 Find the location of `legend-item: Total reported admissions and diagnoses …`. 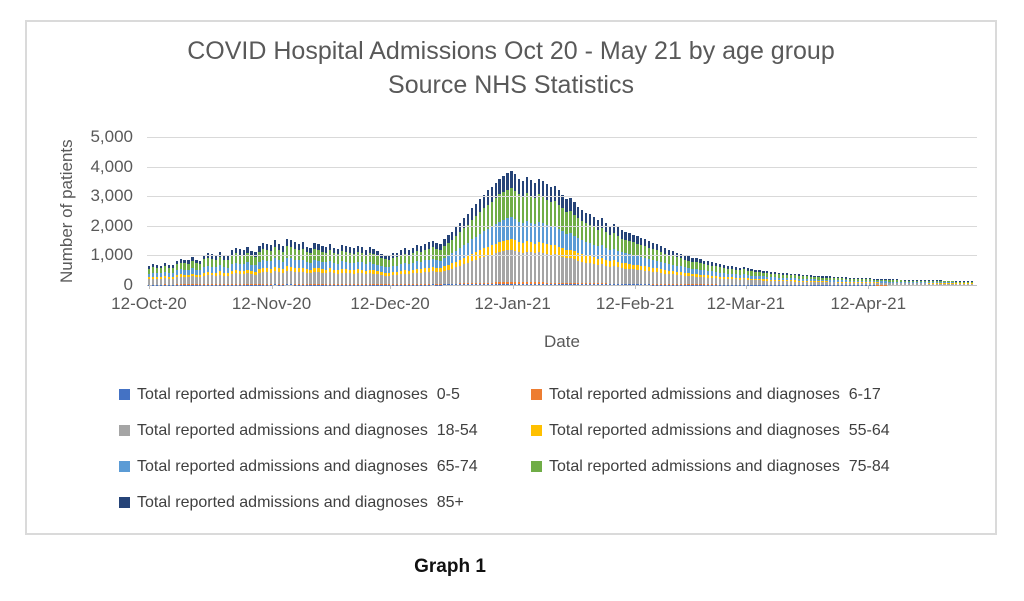

legend-item: Total reported admissions and diagnoses … is located at coordinates (737, 466).